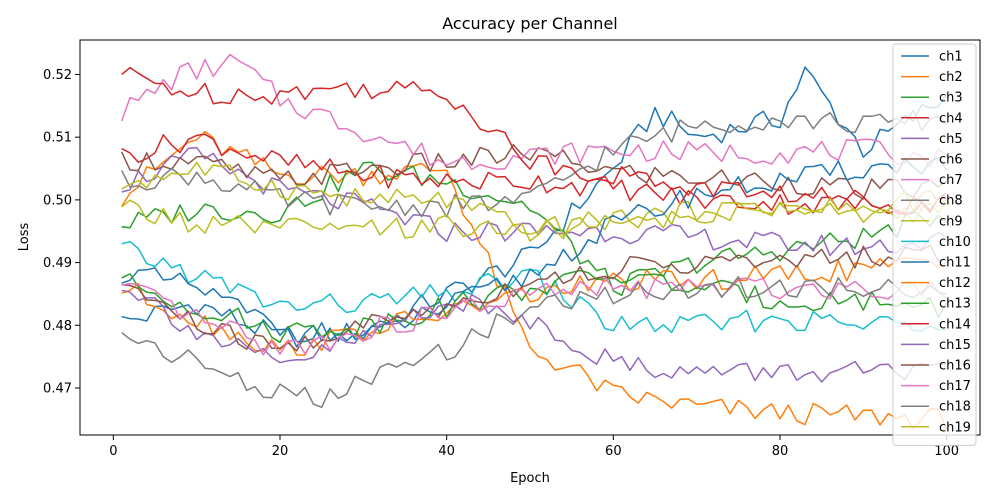  Describe the element at coordinates (113, 451) in the screenshot. I see `x-tick-label: 0` at that location.